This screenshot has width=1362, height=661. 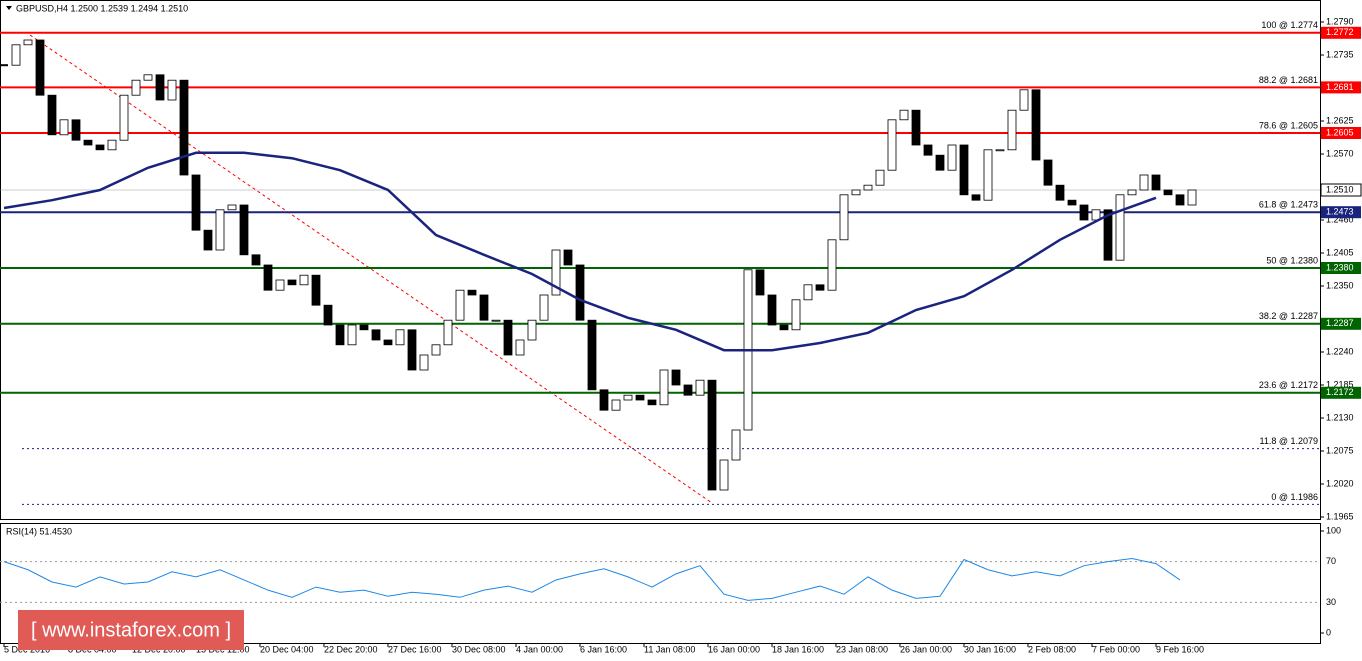 What do you see at coordinates (603, 649) in the screenshot?
I see `x-tick-label: 6 Jan 16:00` at bounding box center [603, 649].